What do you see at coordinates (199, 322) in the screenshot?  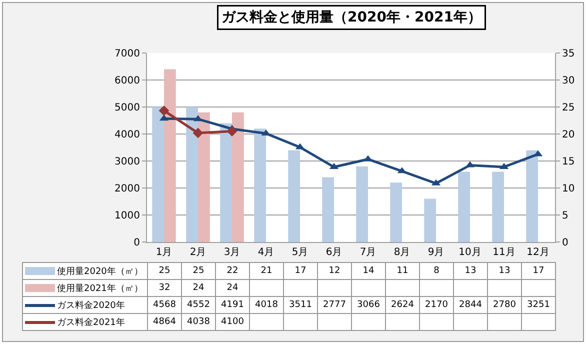 I see `data-label: 4038` at bounding box center [199, 322].